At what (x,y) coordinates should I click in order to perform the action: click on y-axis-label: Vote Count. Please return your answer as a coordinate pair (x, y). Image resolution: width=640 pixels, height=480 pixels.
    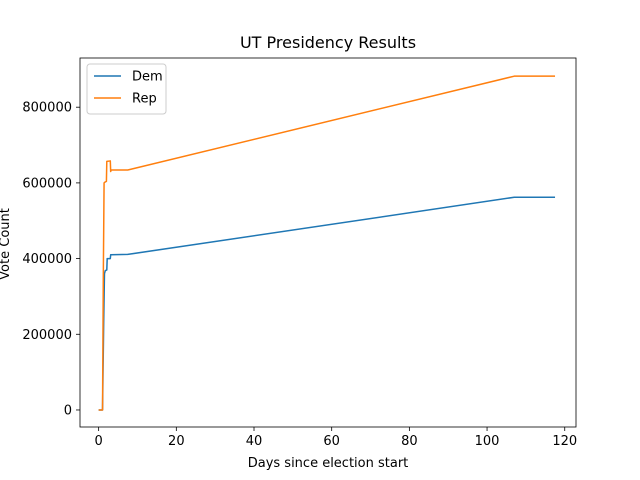
    Looking at the image, I should click on (6, 244).